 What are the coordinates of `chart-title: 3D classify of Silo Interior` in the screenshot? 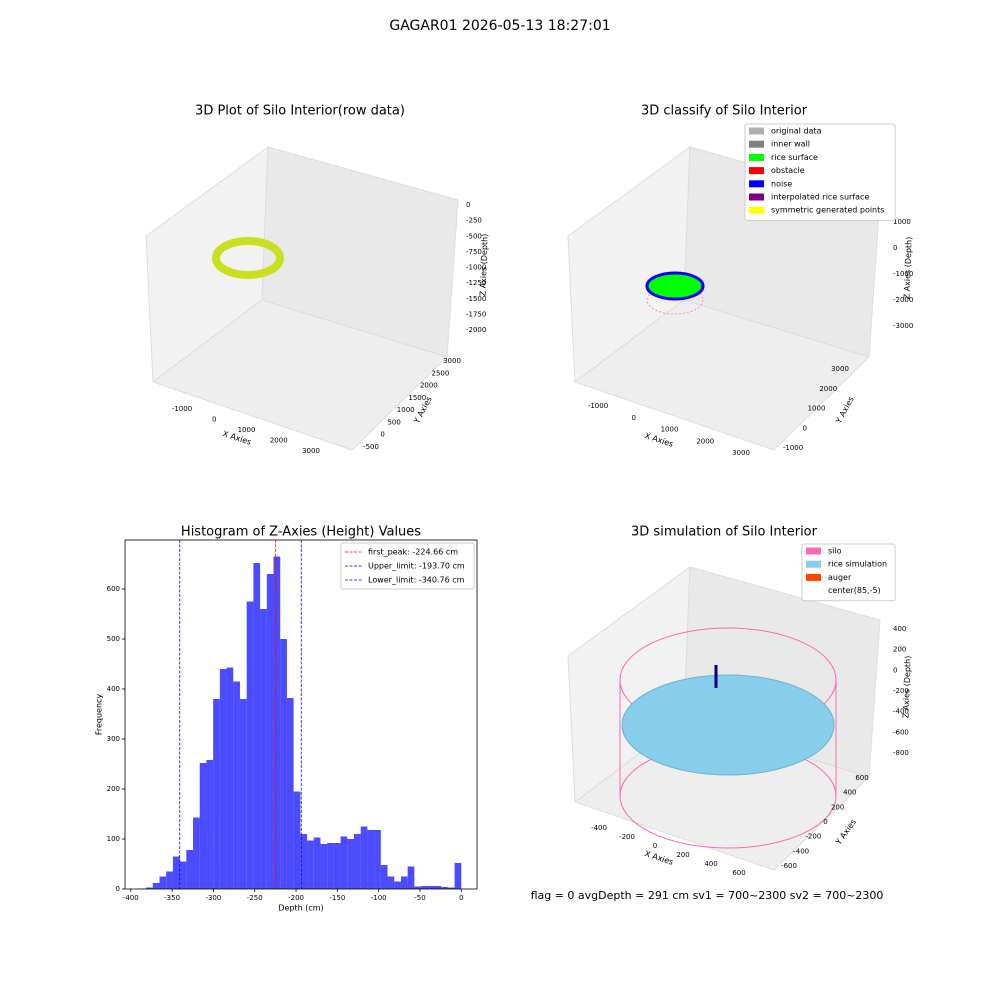 It's located at (724, 111).